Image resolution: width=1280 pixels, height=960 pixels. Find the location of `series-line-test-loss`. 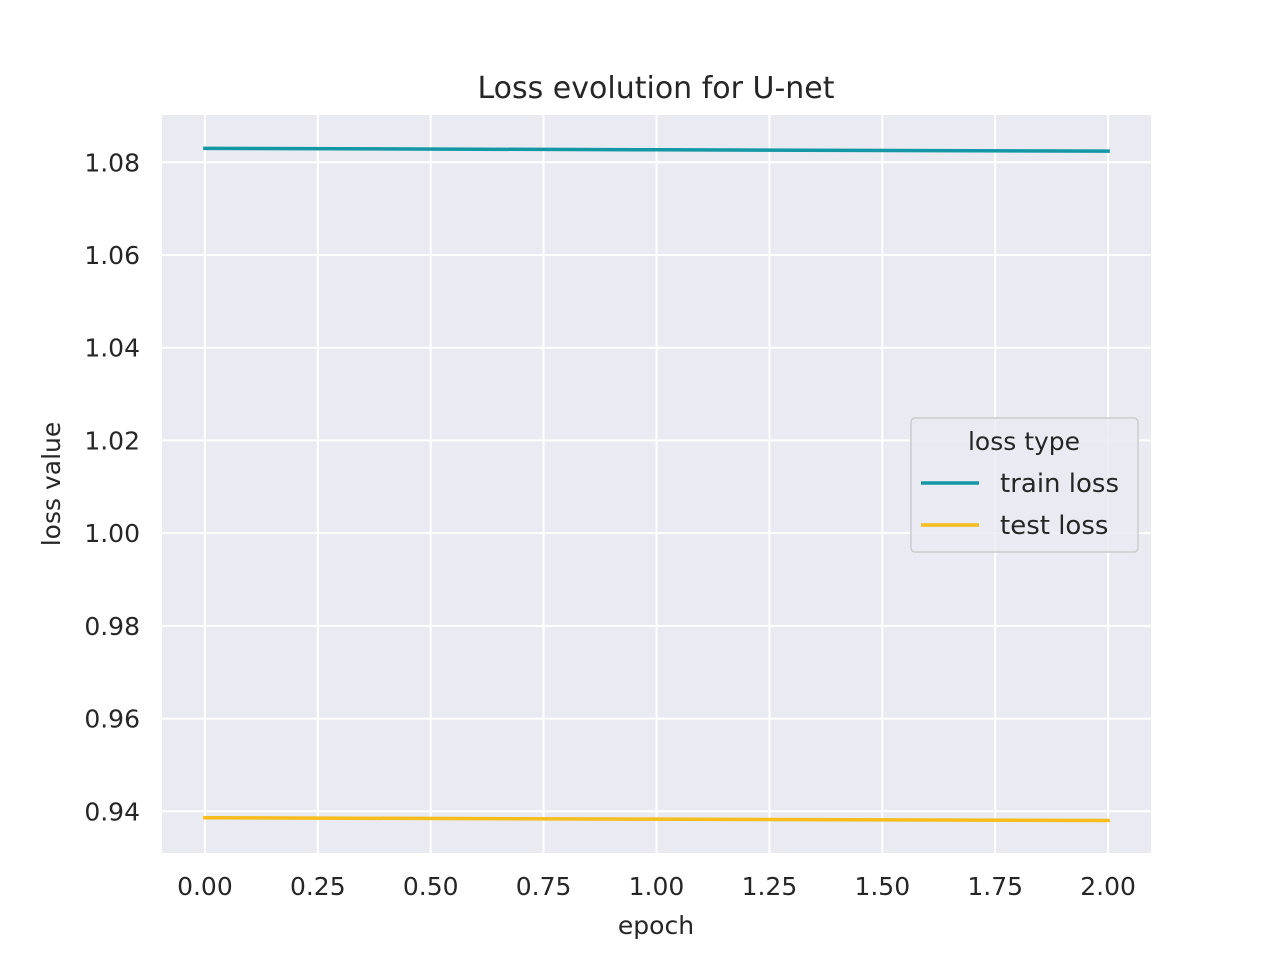

series-line-test-loss is located at coordinates (656, 819).